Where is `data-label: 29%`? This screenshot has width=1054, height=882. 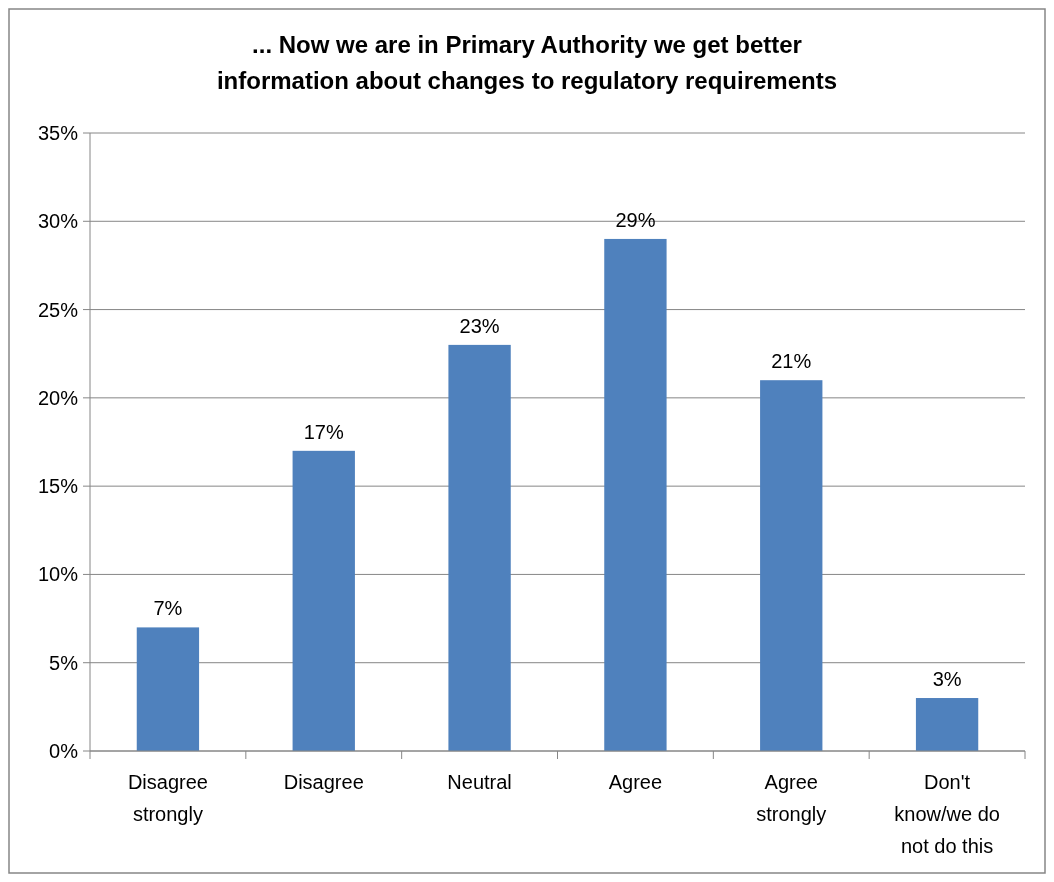 data-label: 29% is located at coordinates (635, 219).